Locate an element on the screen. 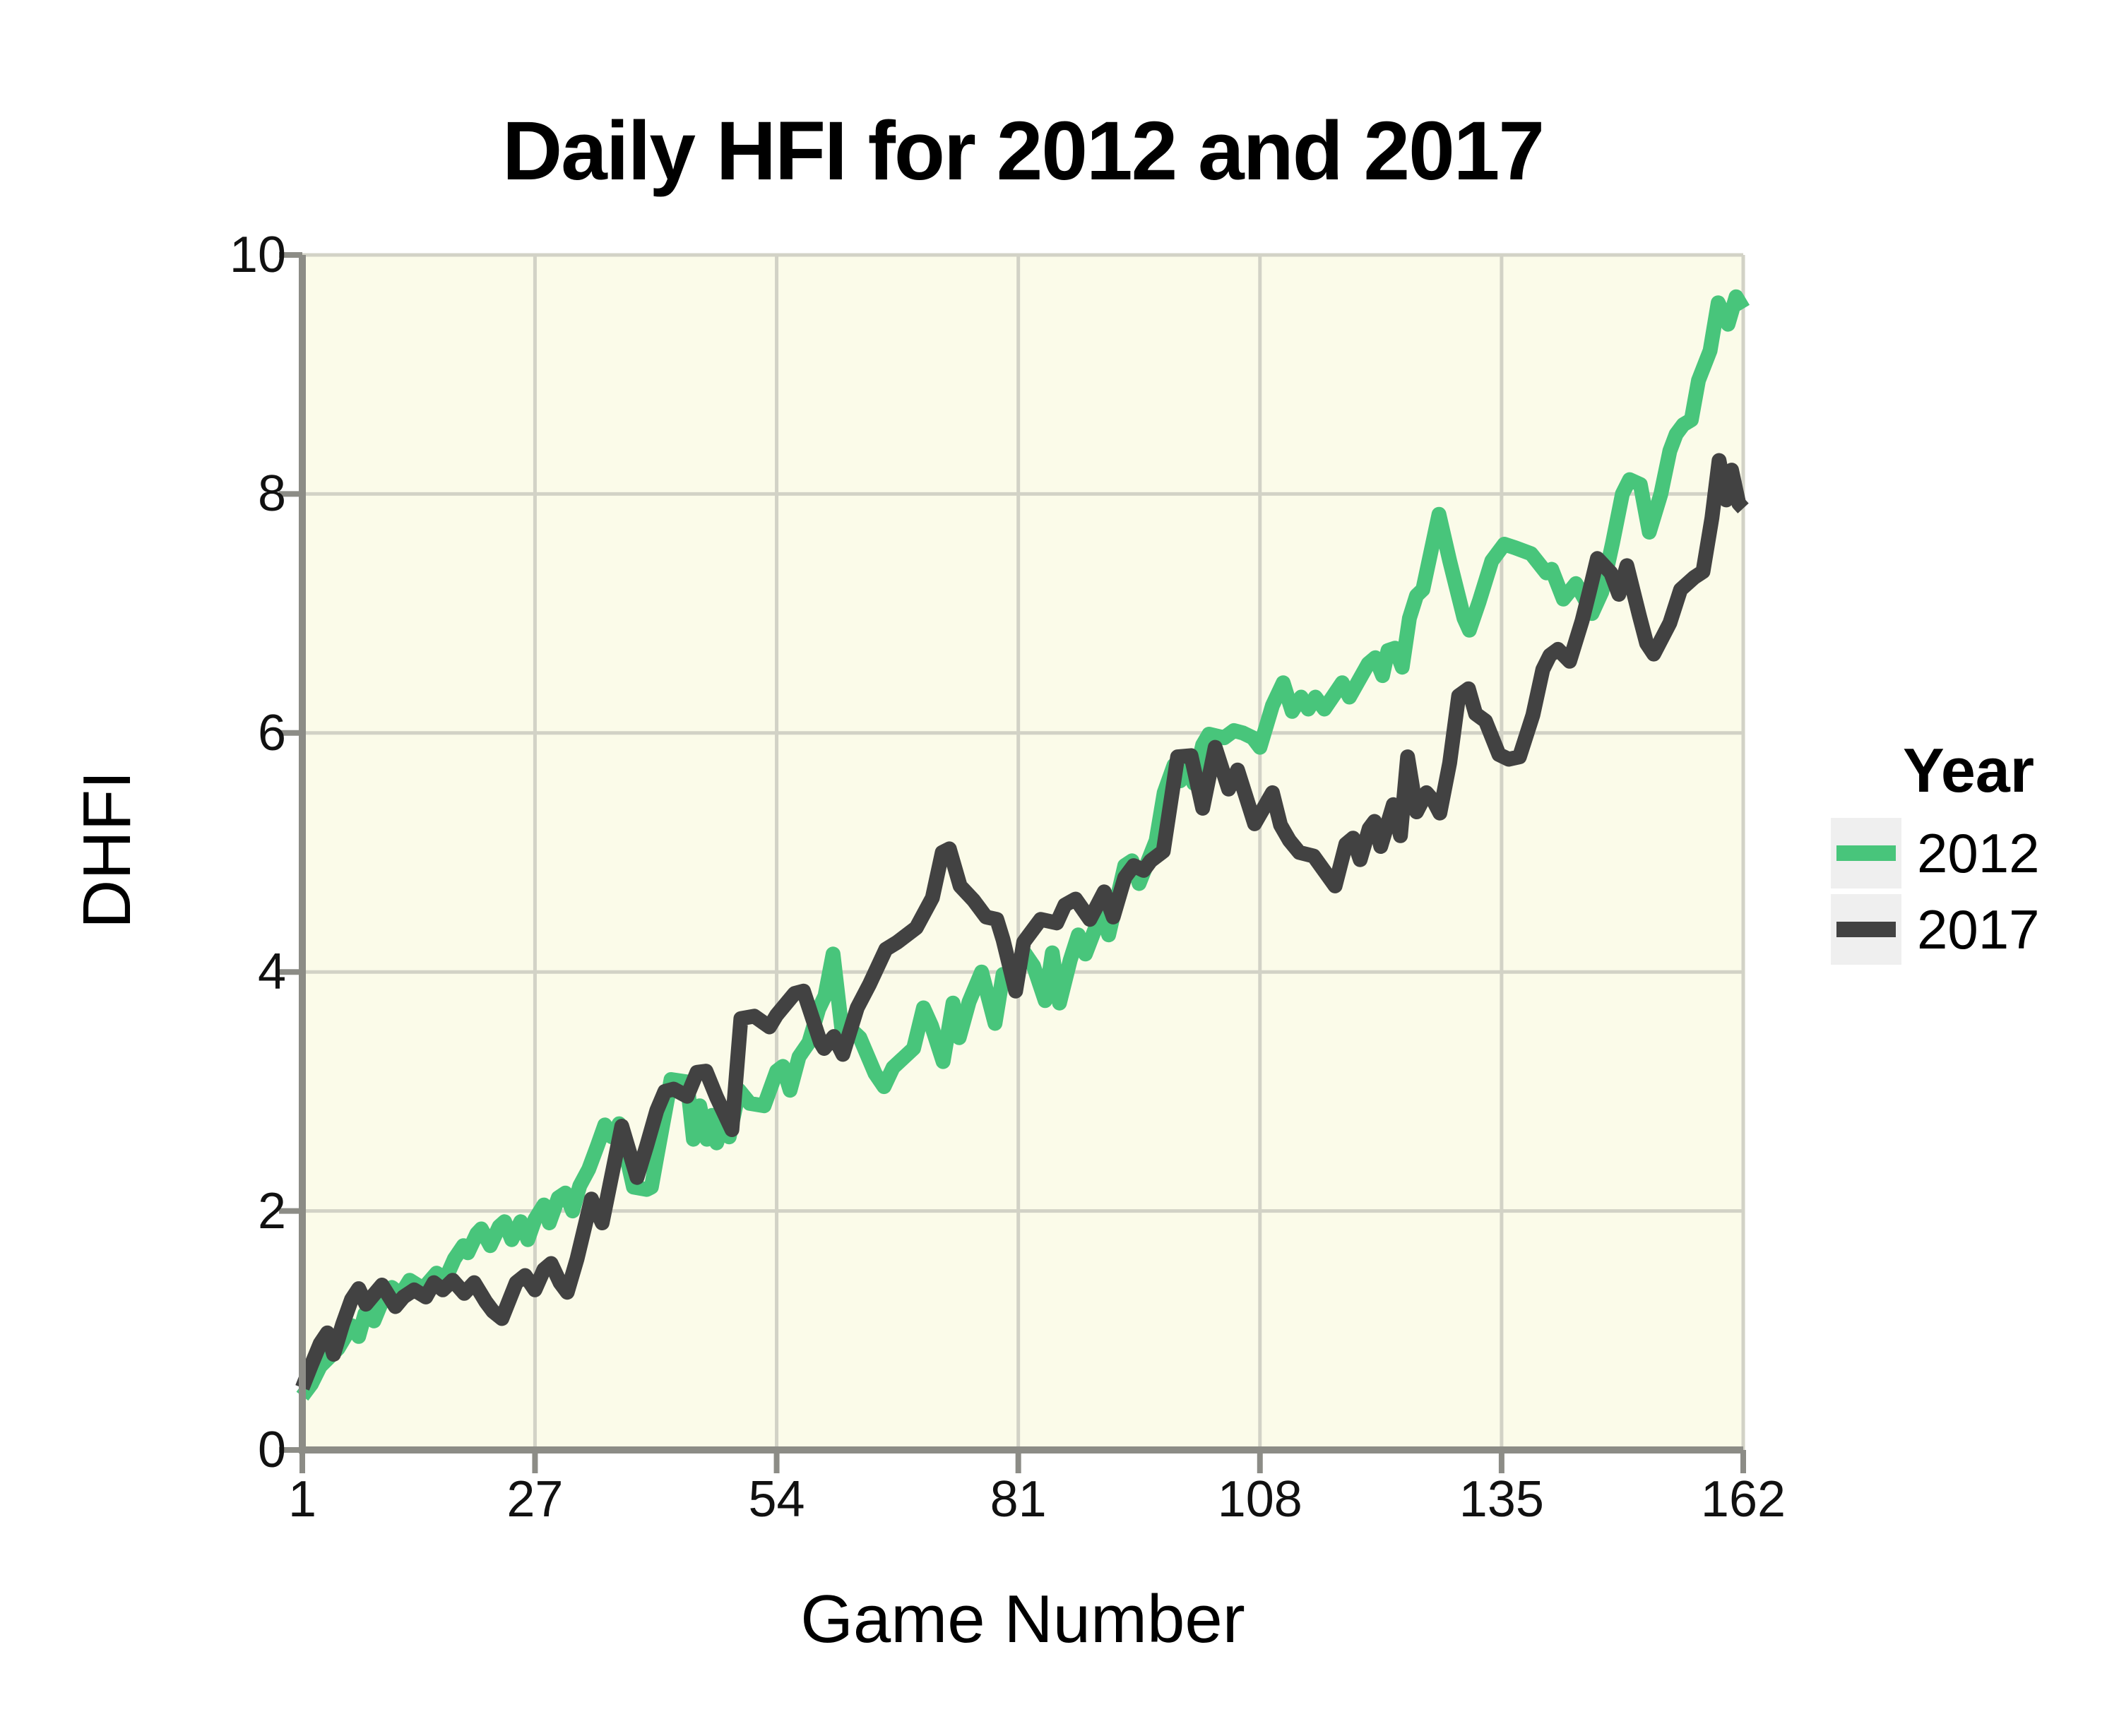 This screenshot has height=1736, width=2119. x-tick-label-27: 27 is located at coordinates (535, 1500).